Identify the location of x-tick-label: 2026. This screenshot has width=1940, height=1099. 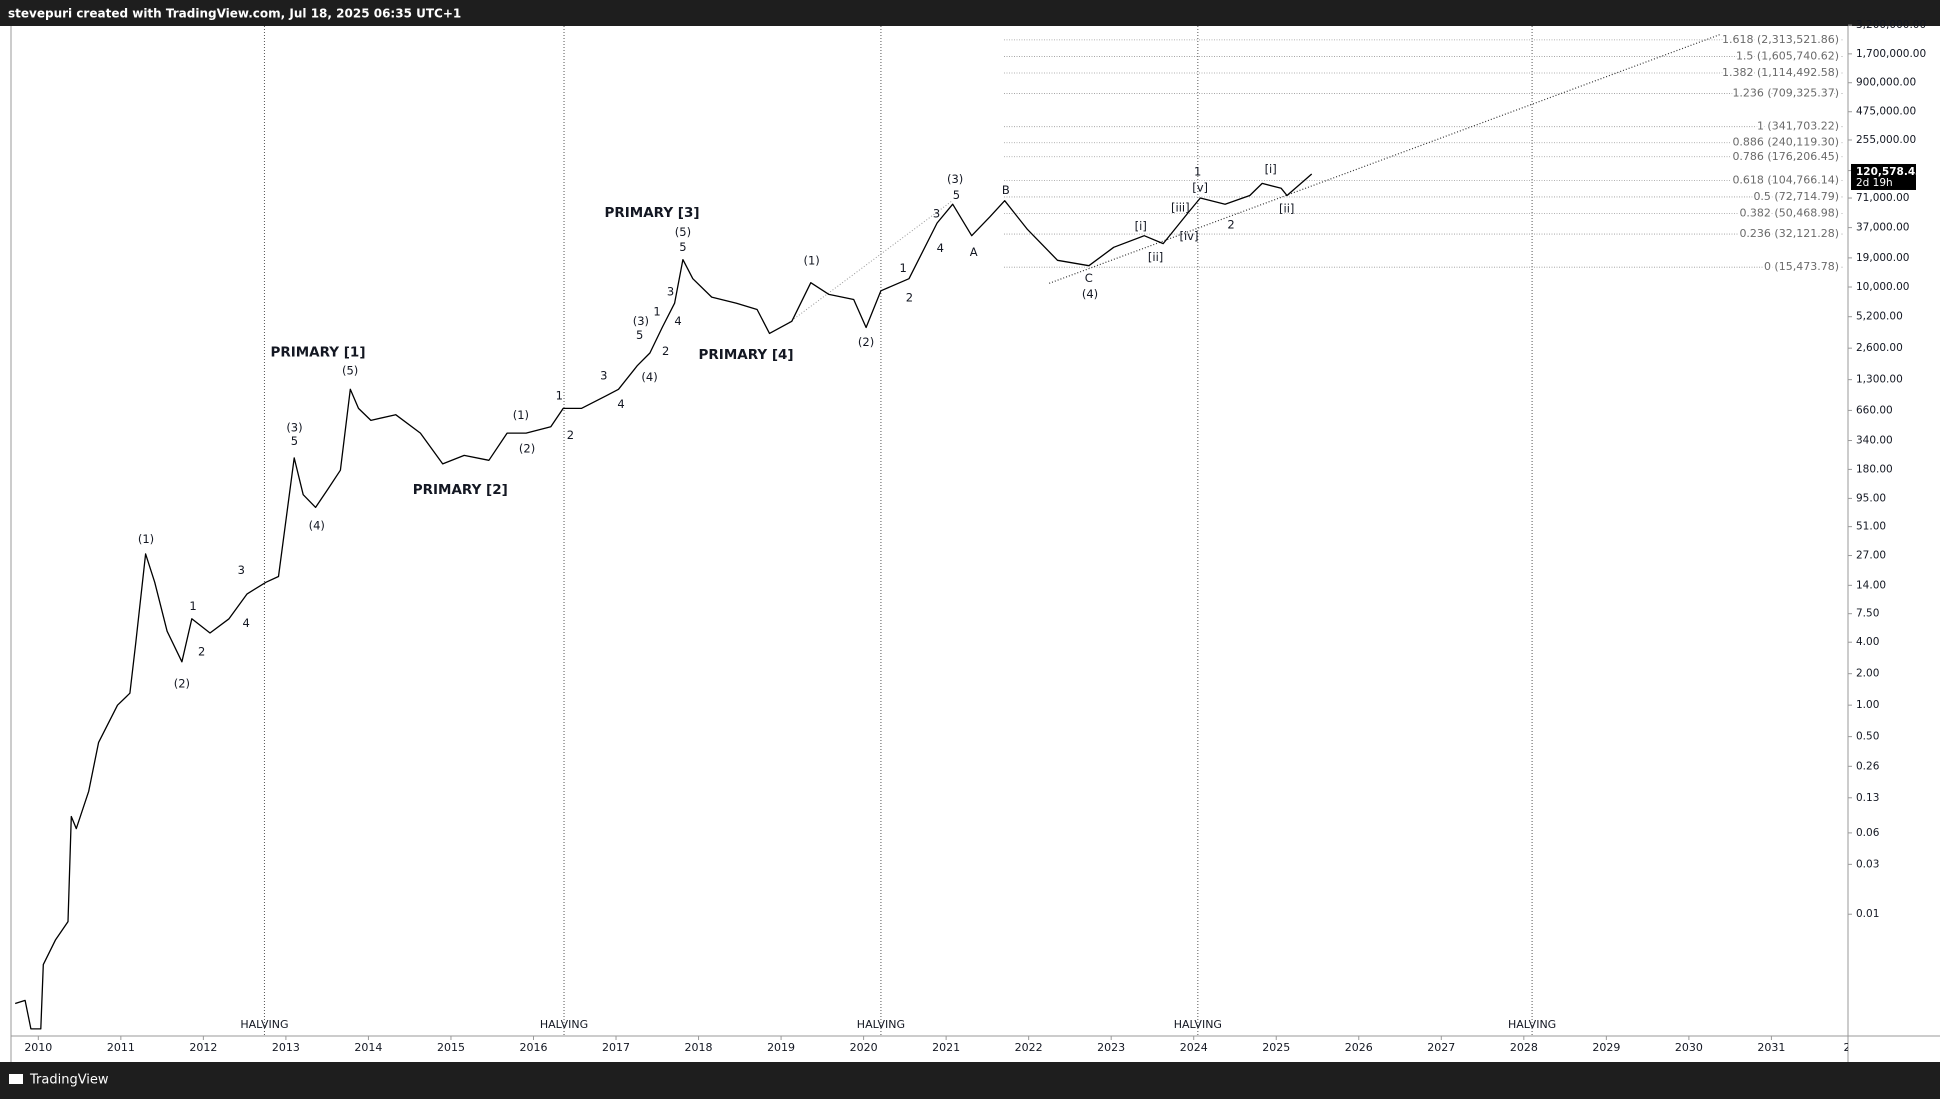
(1359, 1047).